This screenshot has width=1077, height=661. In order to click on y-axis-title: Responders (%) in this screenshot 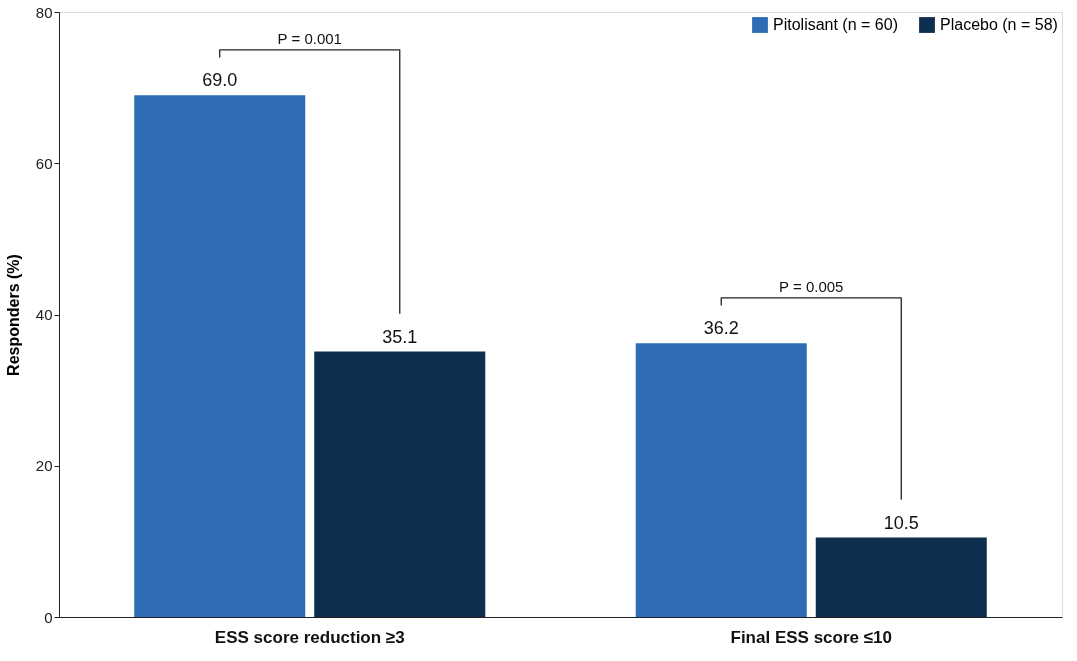, I will do `click(13, 315)`.